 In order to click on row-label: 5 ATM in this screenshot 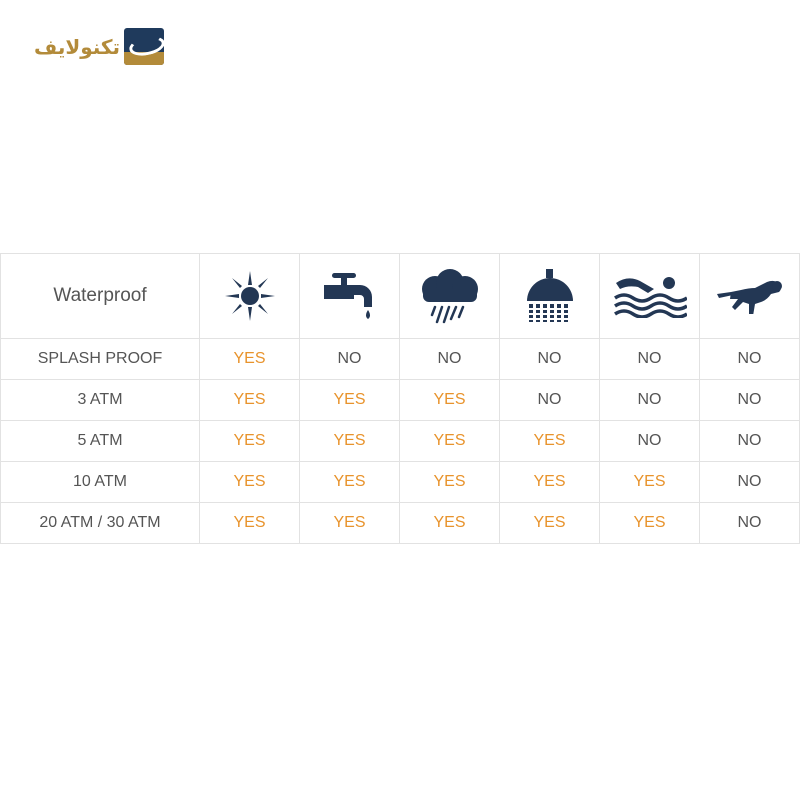, I will do `click(100, 441)`.